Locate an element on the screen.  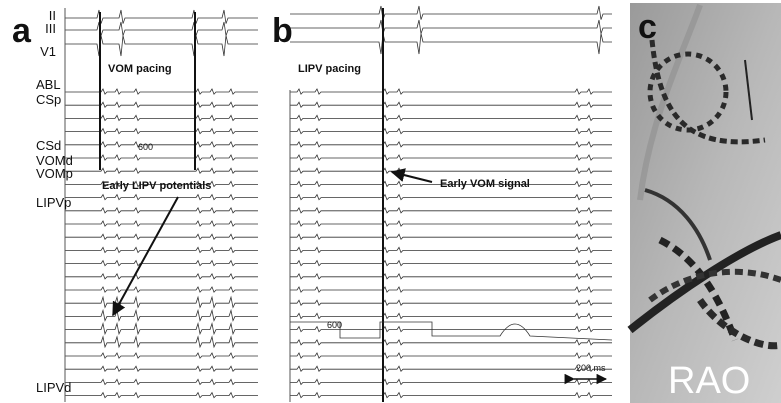
lead-label: LIPVp is located at coordinates (53, 202).